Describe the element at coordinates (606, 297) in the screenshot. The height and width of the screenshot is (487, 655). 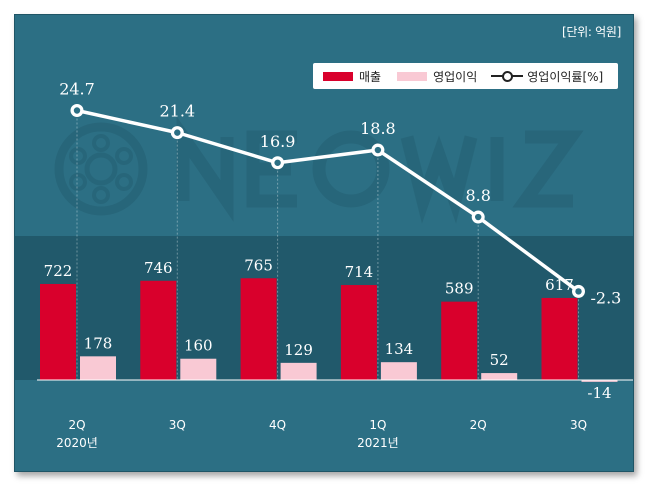
I see `label-margin-5: -2.3` at that location.